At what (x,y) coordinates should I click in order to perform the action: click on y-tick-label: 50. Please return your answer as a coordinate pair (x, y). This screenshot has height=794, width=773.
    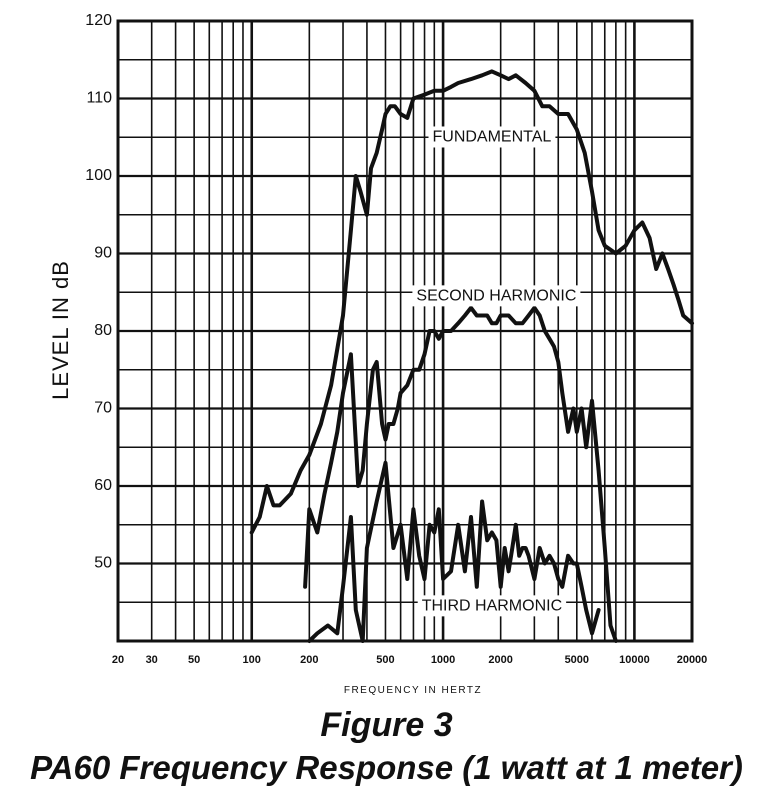
    Looking at the image, I should click on (103, 563).